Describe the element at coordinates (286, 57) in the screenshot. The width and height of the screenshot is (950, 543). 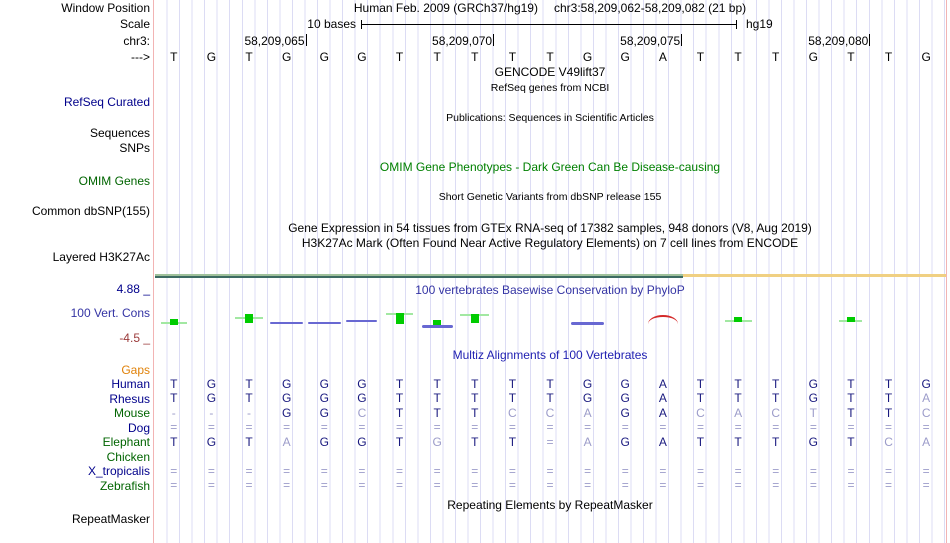
I see `sequence-base: G` at that location.